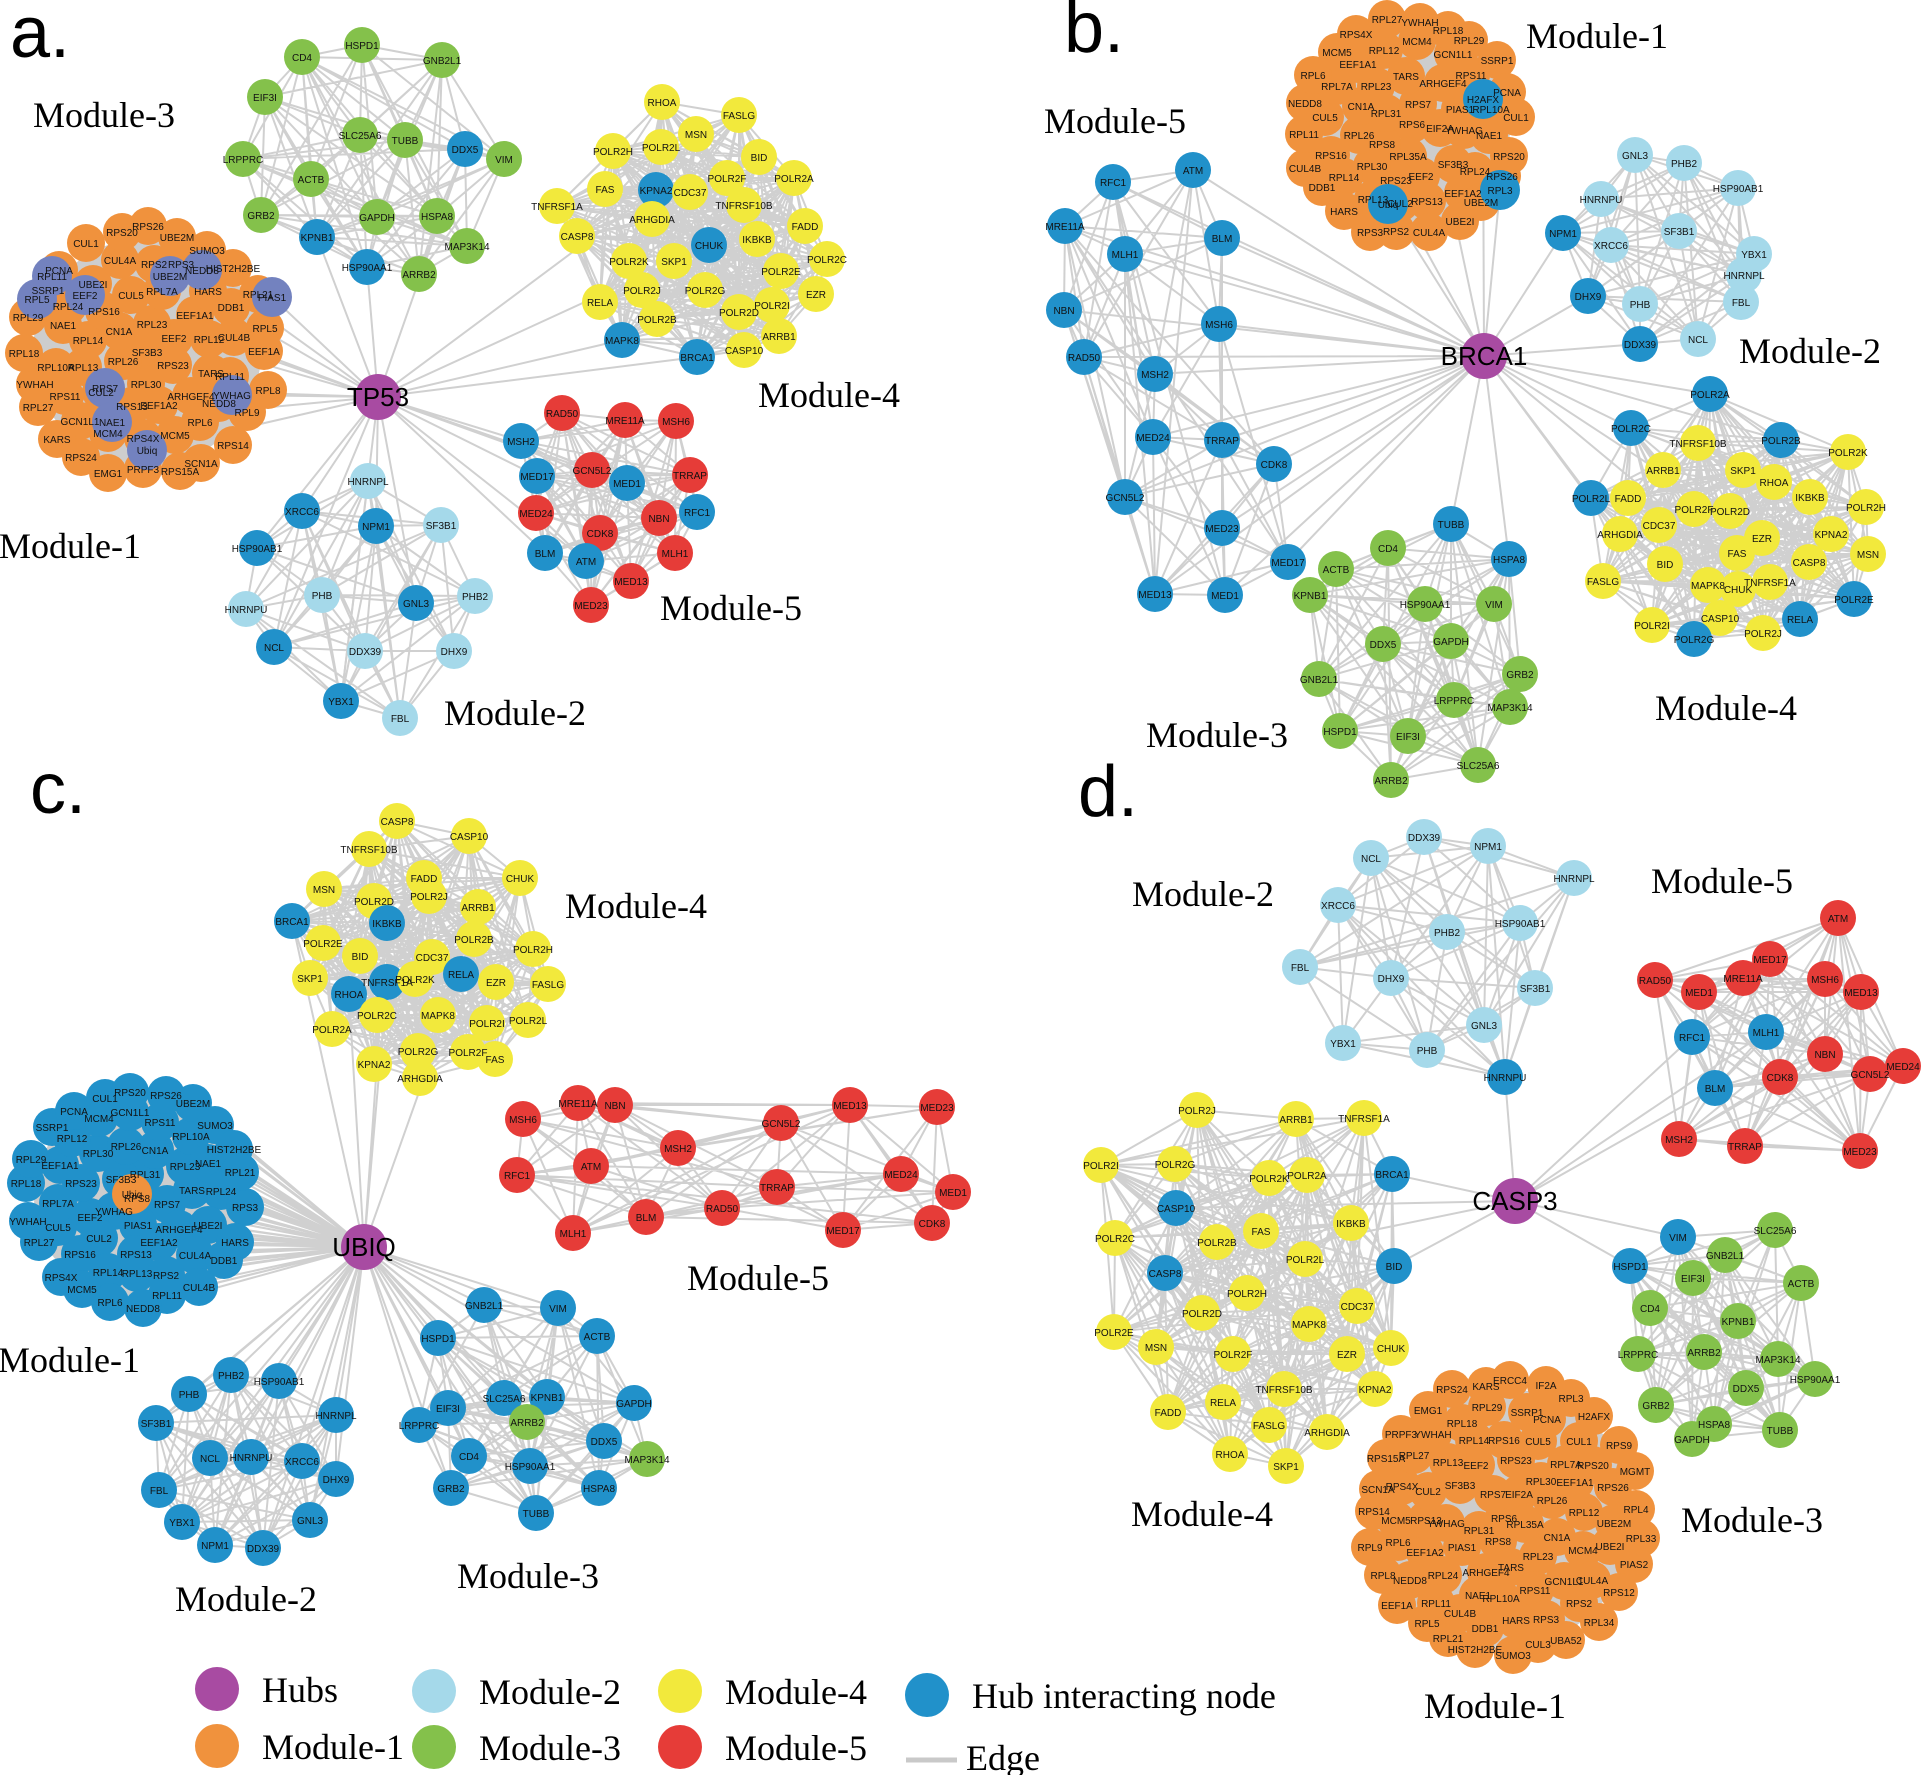 Image resolution: width=1923 pixels, height=1775 pixels. Describe the element at coordinates (364, 1247) in the screenshot. I see `svg-text: UBIQ` at that location.